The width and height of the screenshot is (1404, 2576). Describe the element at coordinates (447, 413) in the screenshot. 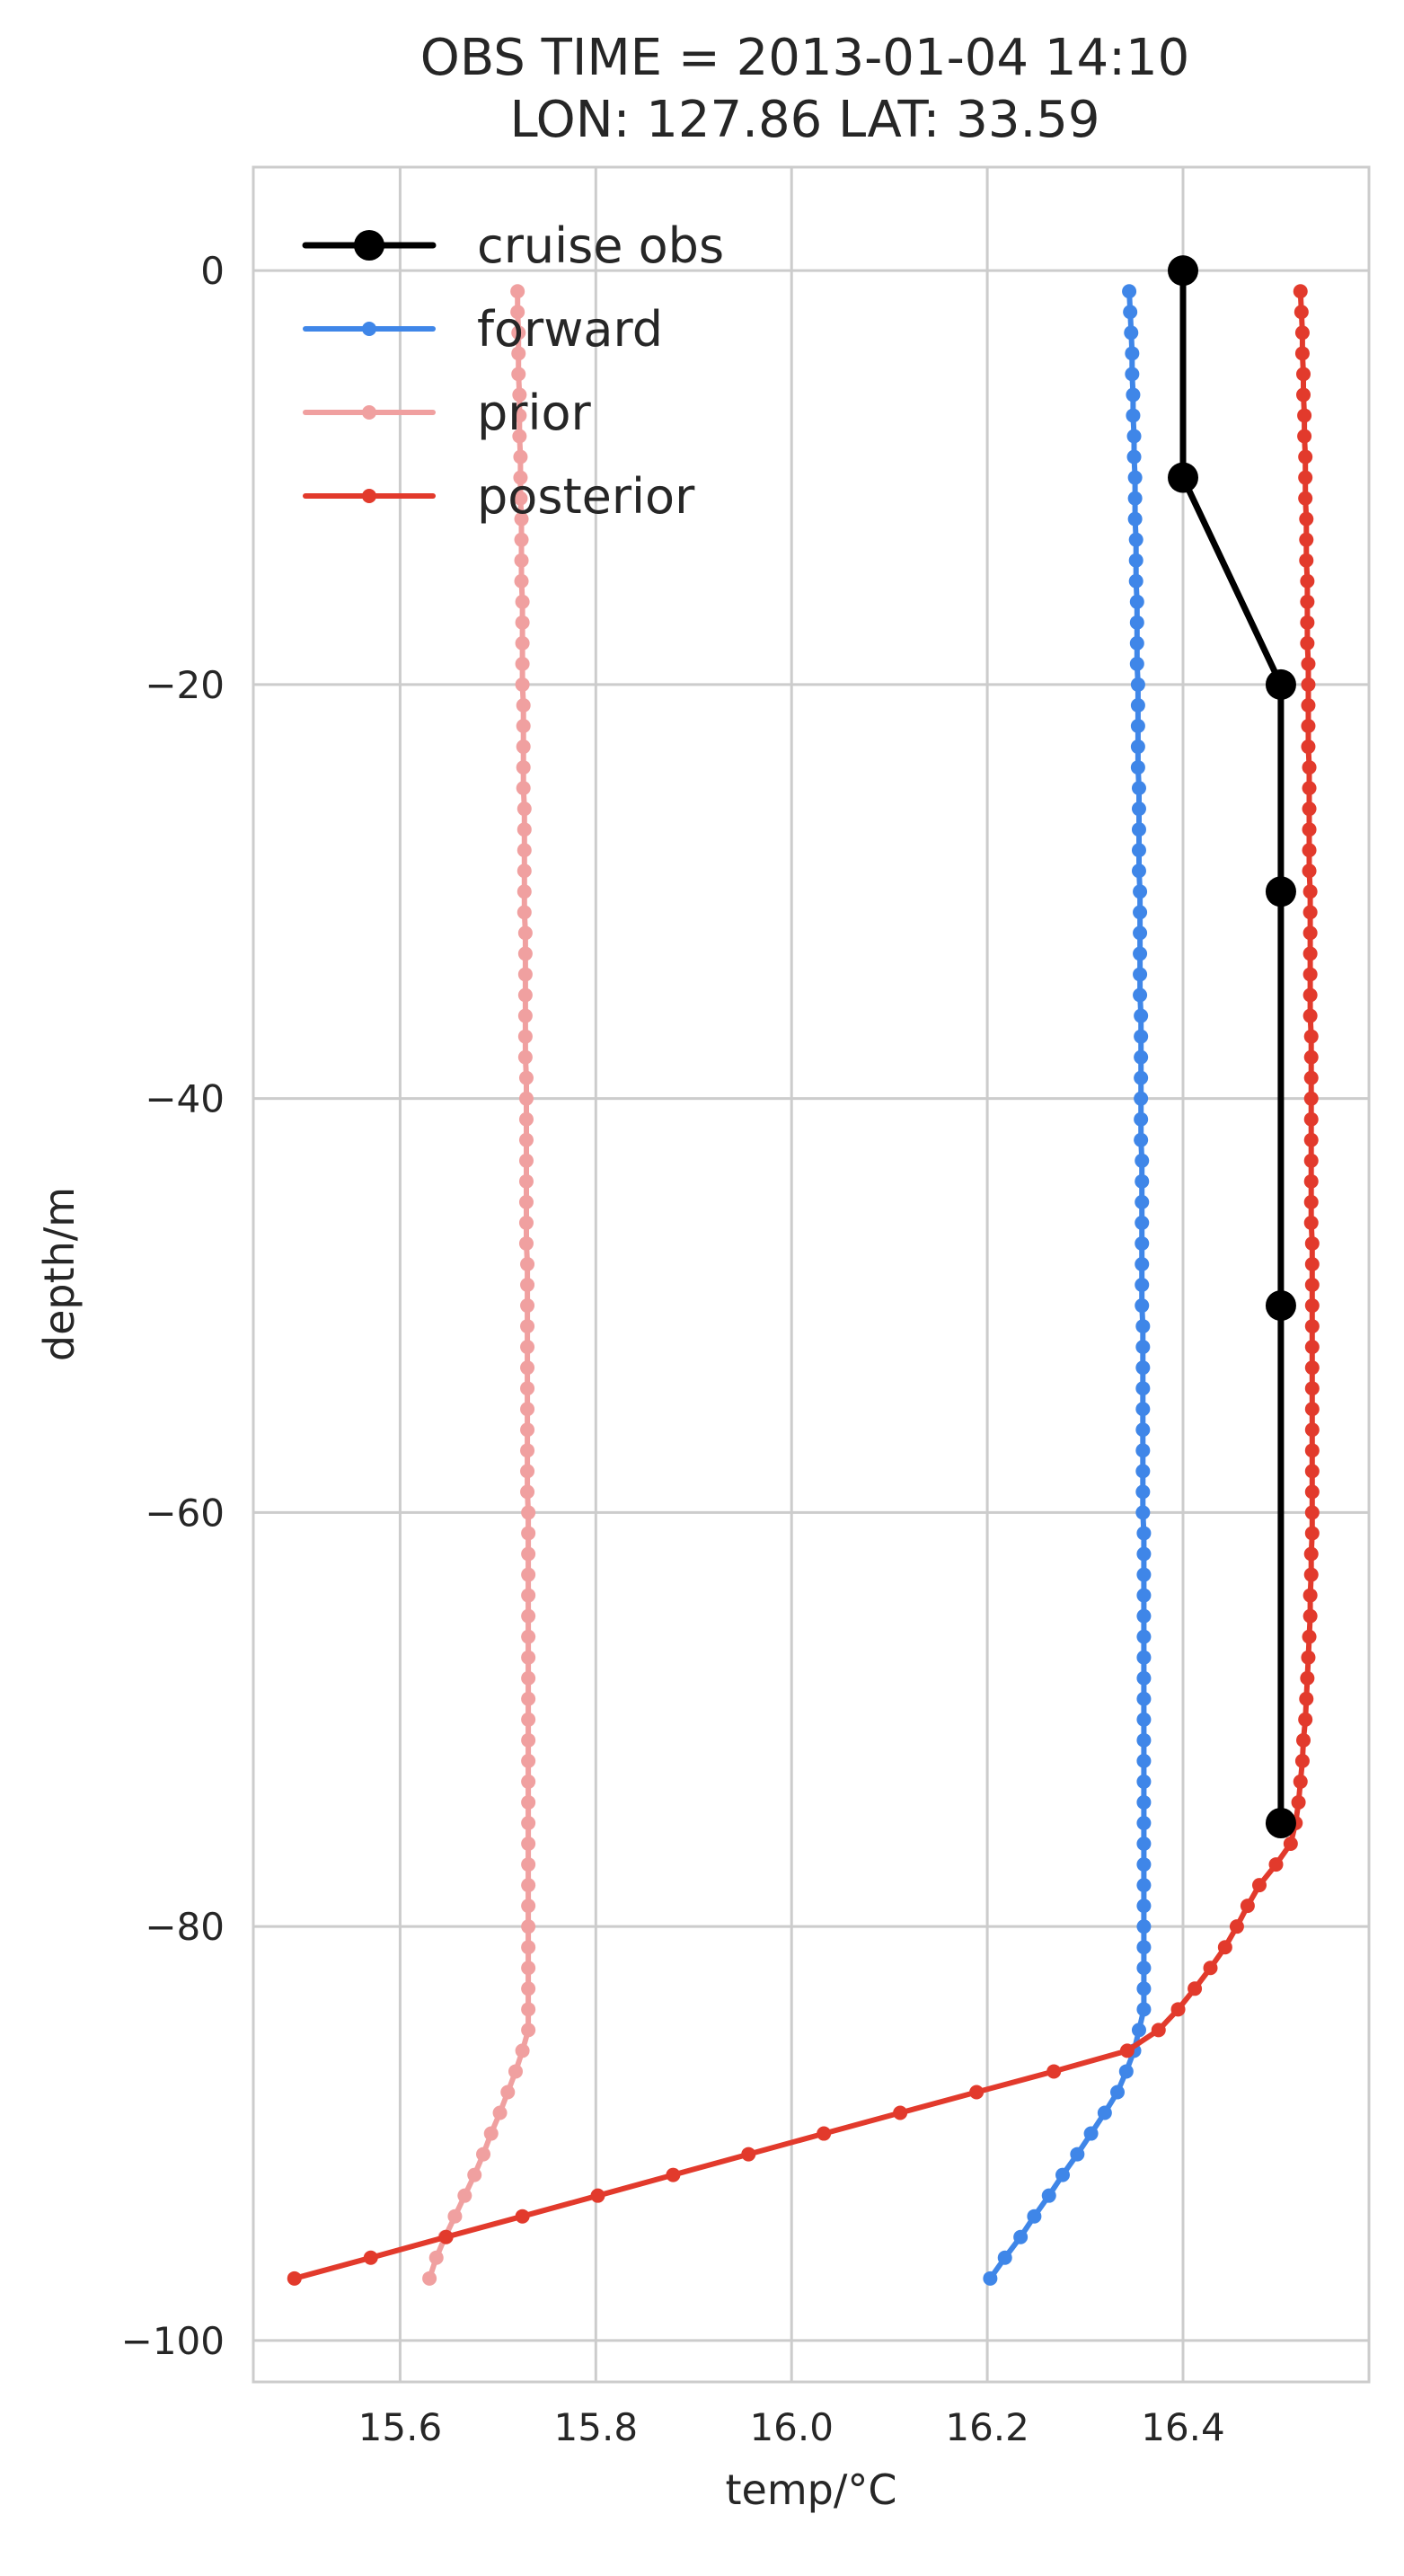

I see `legend-entry-prior: prior` at that location.